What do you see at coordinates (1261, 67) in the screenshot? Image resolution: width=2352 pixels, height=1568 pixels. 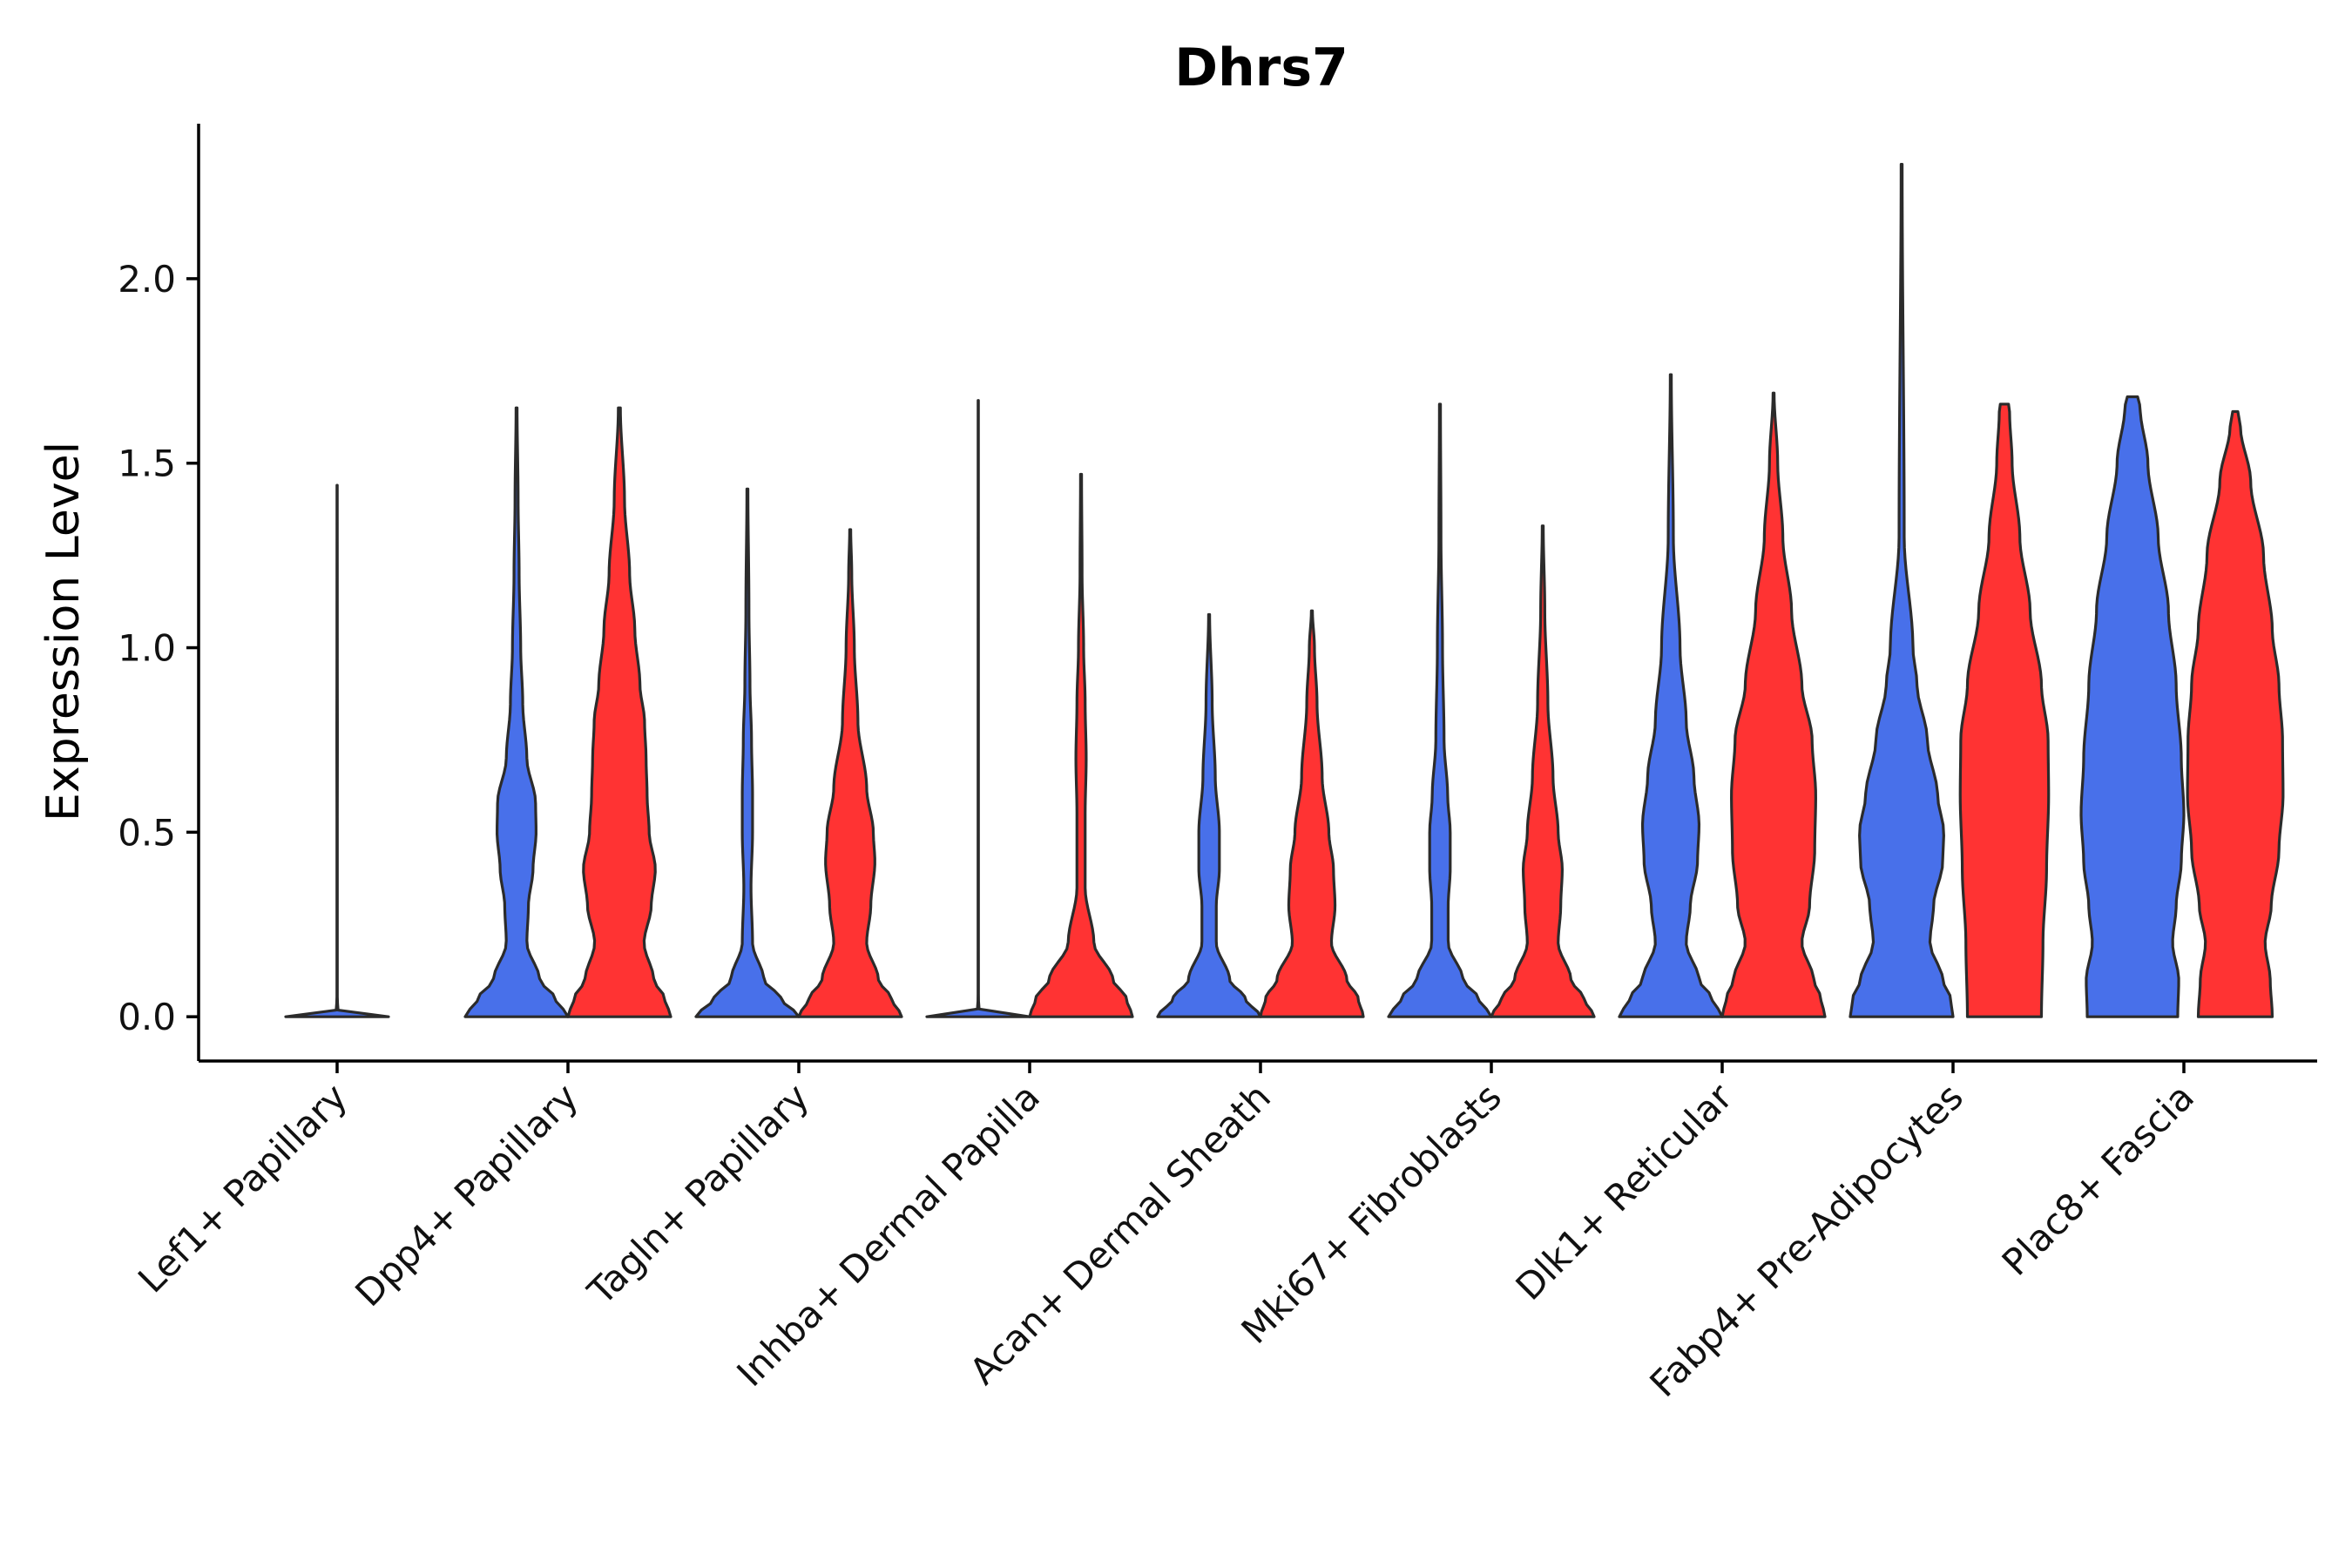 I see `chart-title: Dhrs7` at bounding box center [1261, 67].